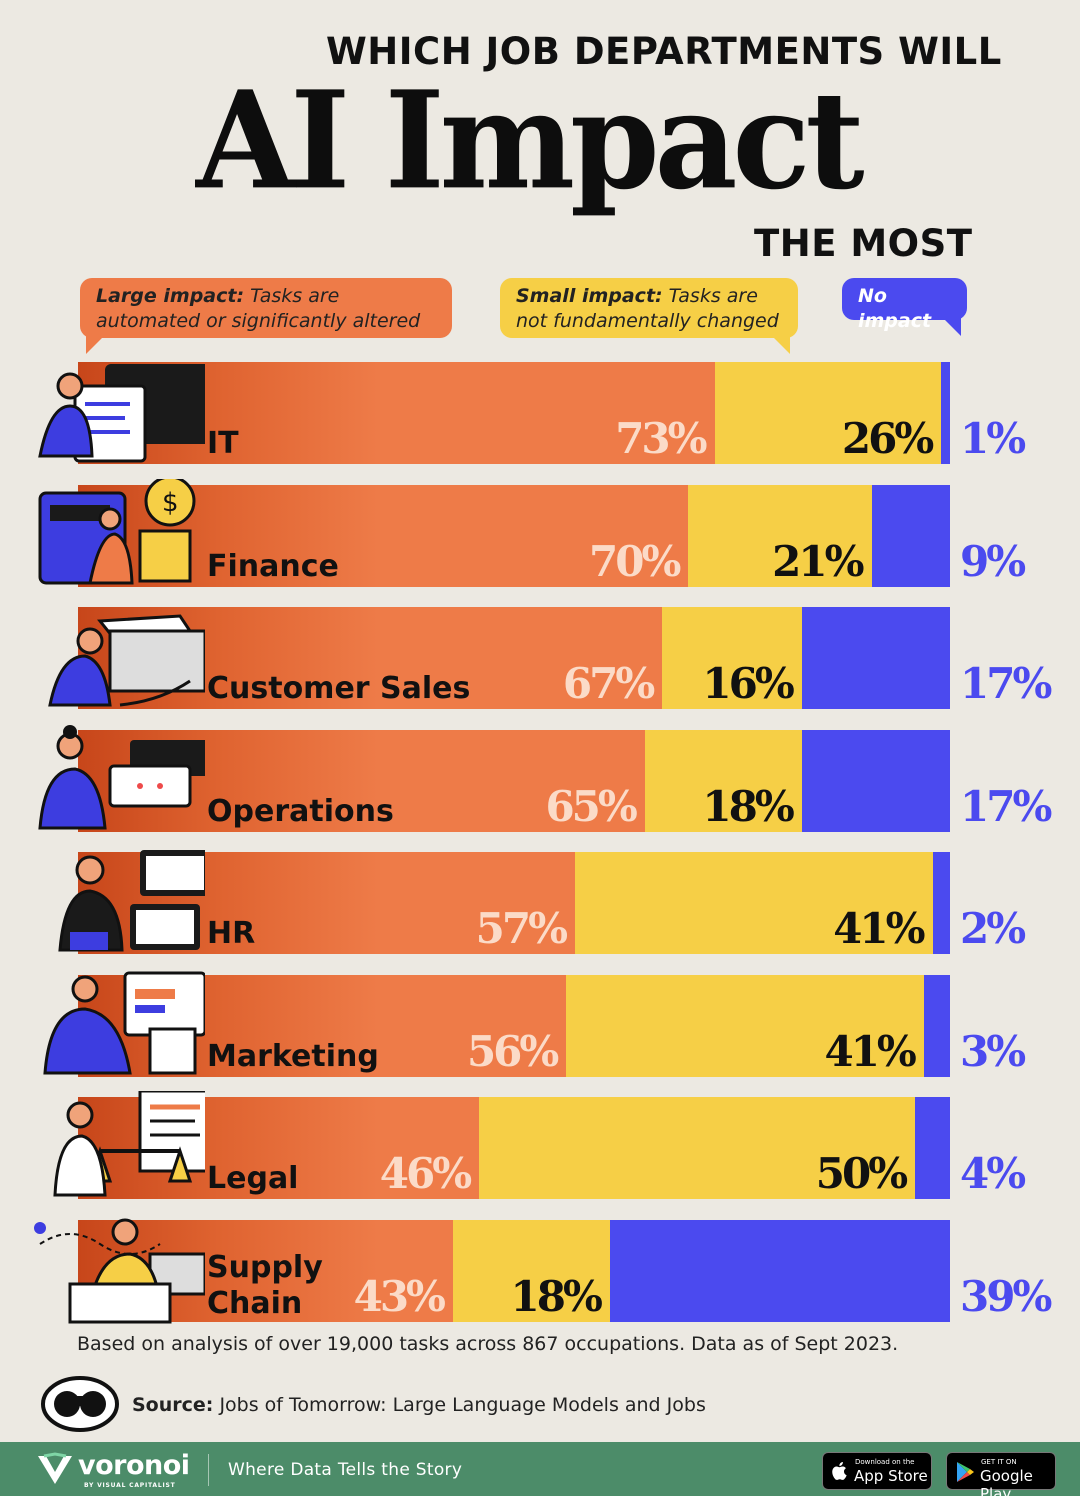 Image resolution: width=1080 pixels, height=1496 pixels. I want to click on bar-segment-hr-small, so click(754, 903).